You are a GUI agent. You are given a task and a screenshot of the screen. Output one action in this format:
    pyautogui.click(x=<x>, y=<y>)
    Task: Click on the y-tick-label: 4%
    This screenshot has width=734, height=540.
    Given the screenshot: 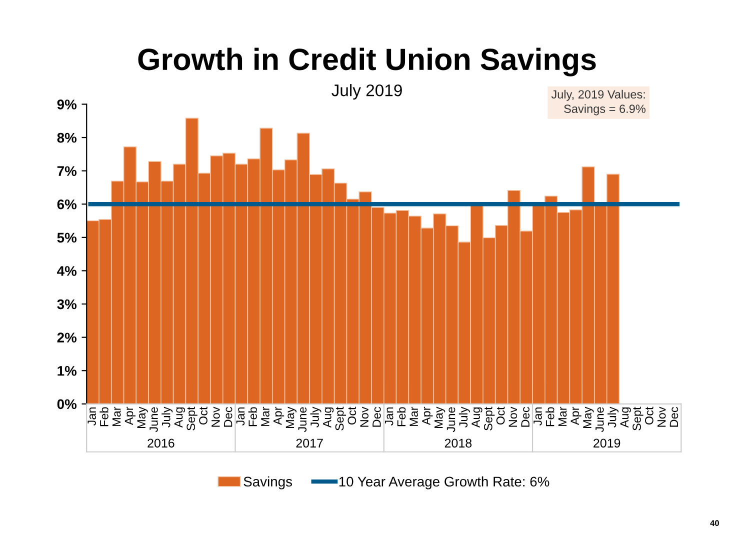 What is the action you would take?
    pyautogui.click(x=67, y=271)
    